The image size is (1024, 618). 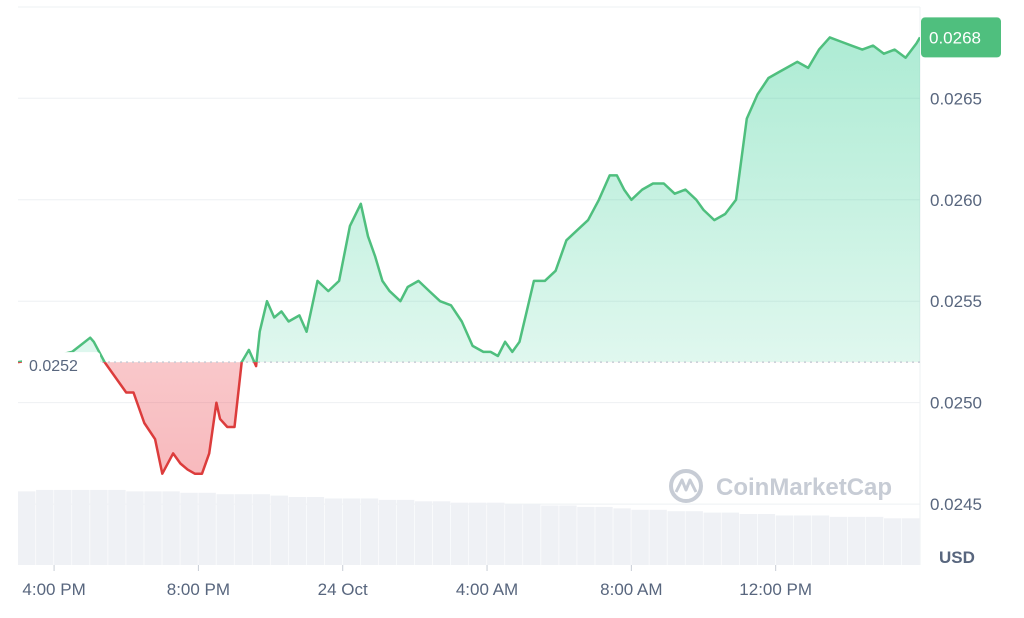 I want to click on watermark: CoinMarketCap, so click(x=780, y=486).